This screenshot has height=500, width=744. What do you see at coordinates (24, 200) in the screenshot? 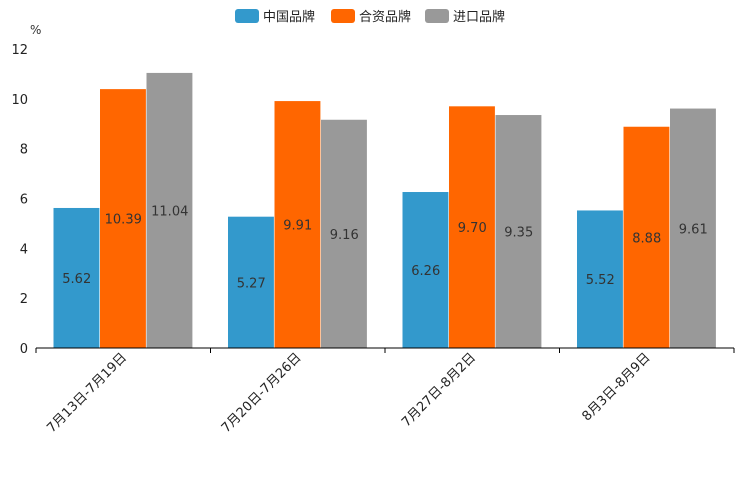
I see `y-tick-label: 6` at bounding box center [24, 200].